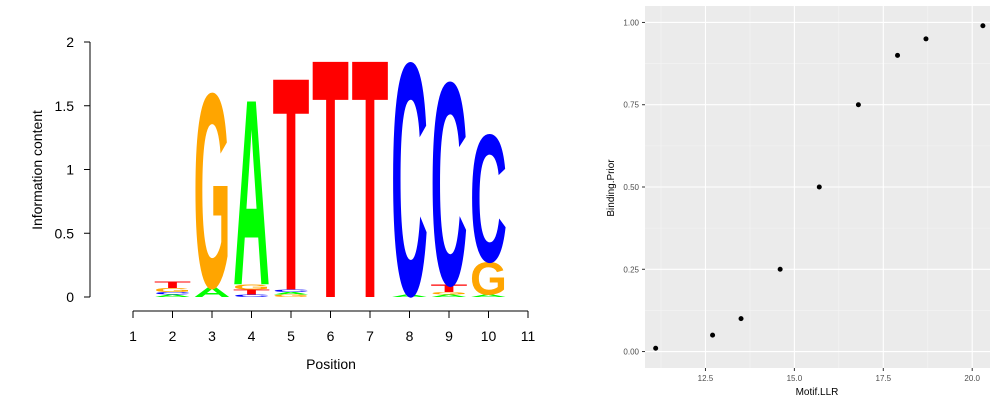  What do you see at coordinates (631, 105) in the screenshot?
I see `scatter-y-tick-label: 0.75` at bounding box center [631, 105].